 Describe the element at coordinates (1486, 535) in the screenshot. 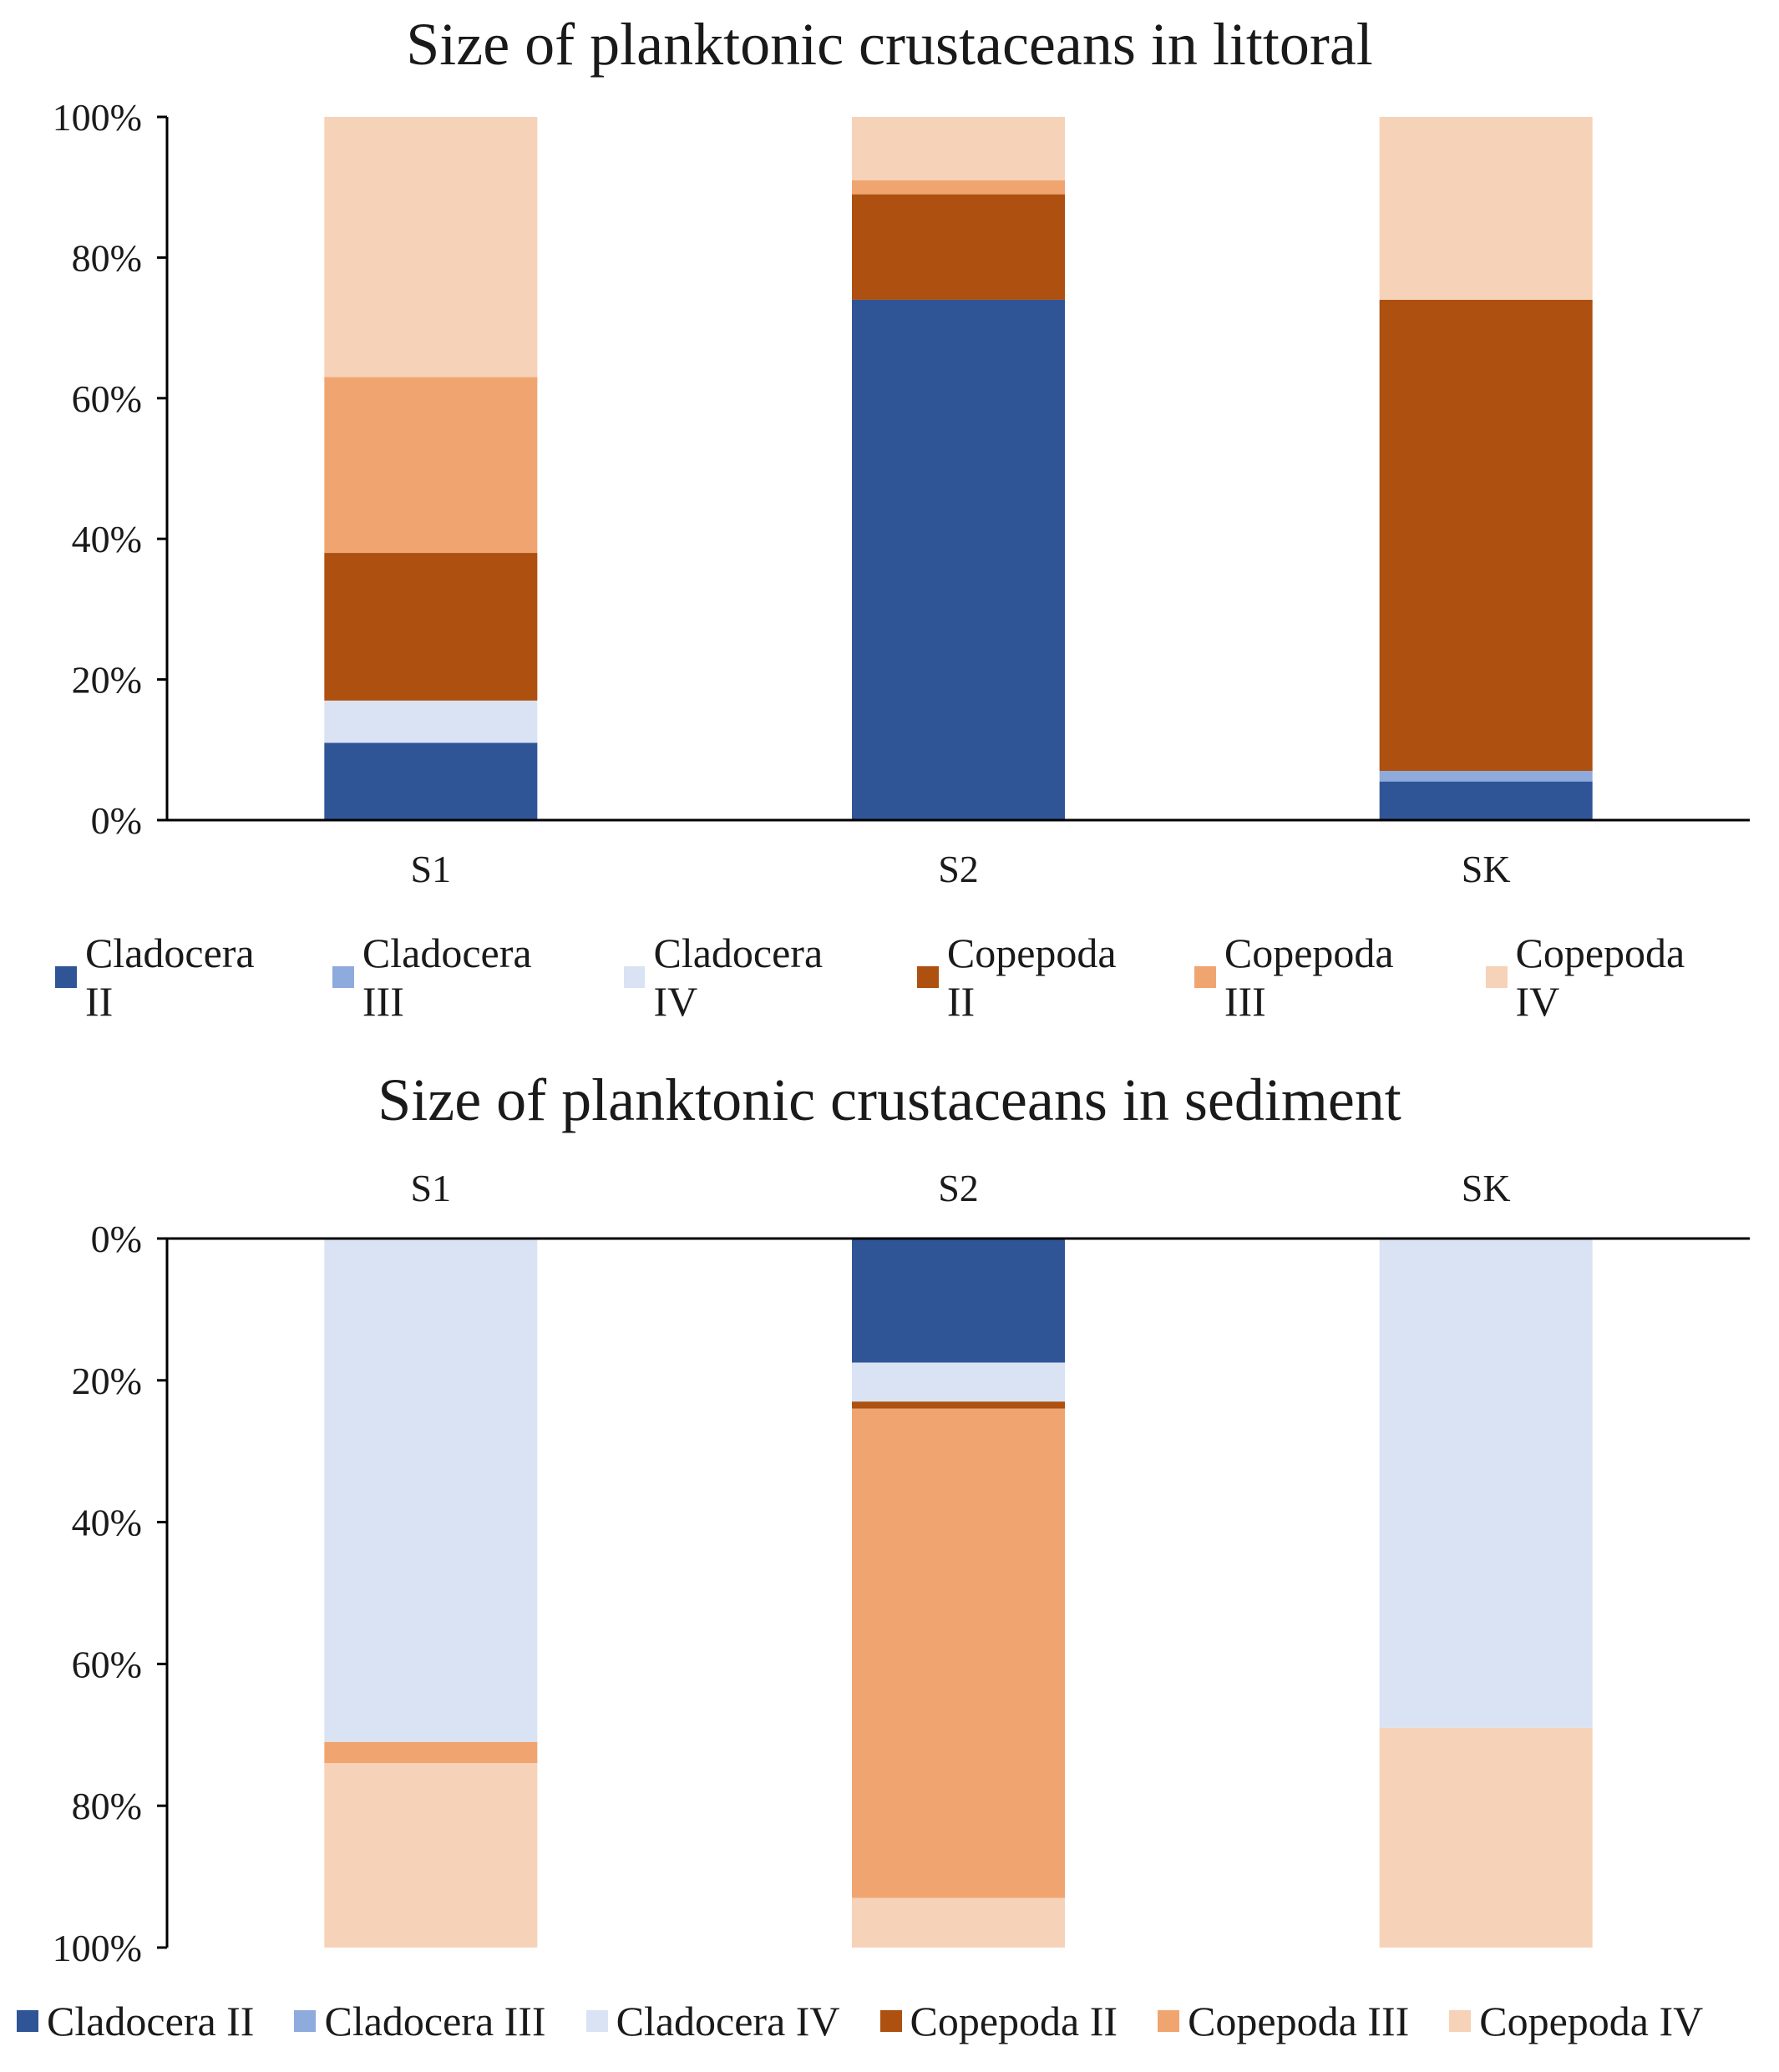

I see `bar-sk-copepoda-ii` at that location.